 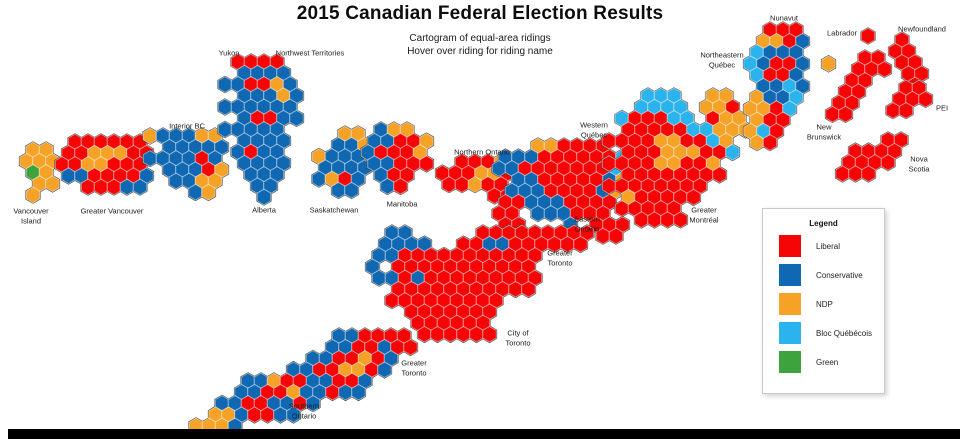 I want to click on legend-item-2: NDP, so click(x=831, y=304).